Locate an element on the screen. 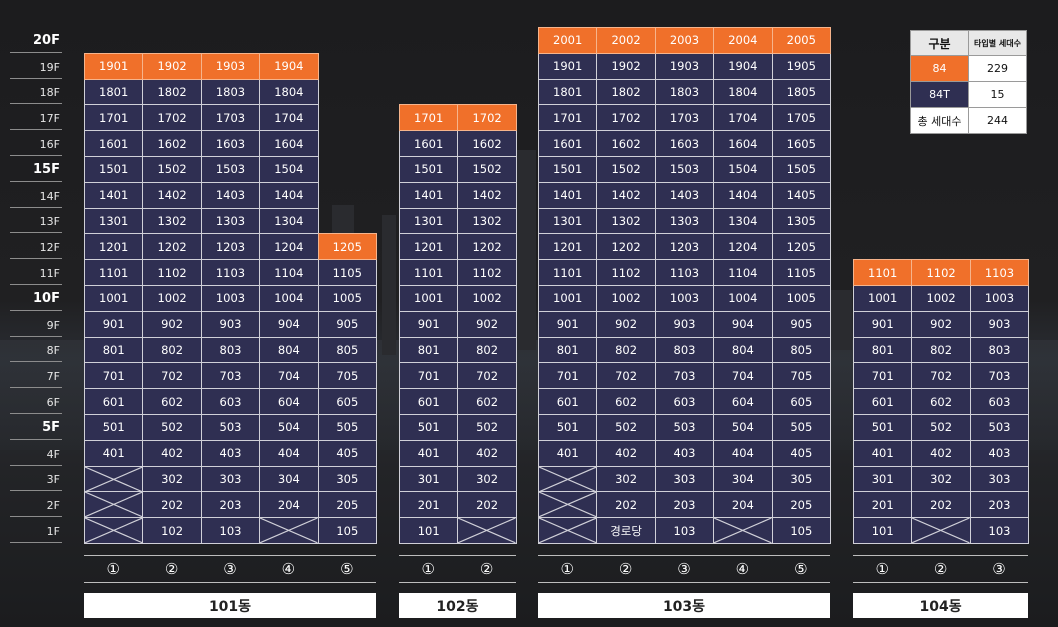 This screenshot has height=627, width=1058. floor-row: 5F is located at coordinates (36, 427).